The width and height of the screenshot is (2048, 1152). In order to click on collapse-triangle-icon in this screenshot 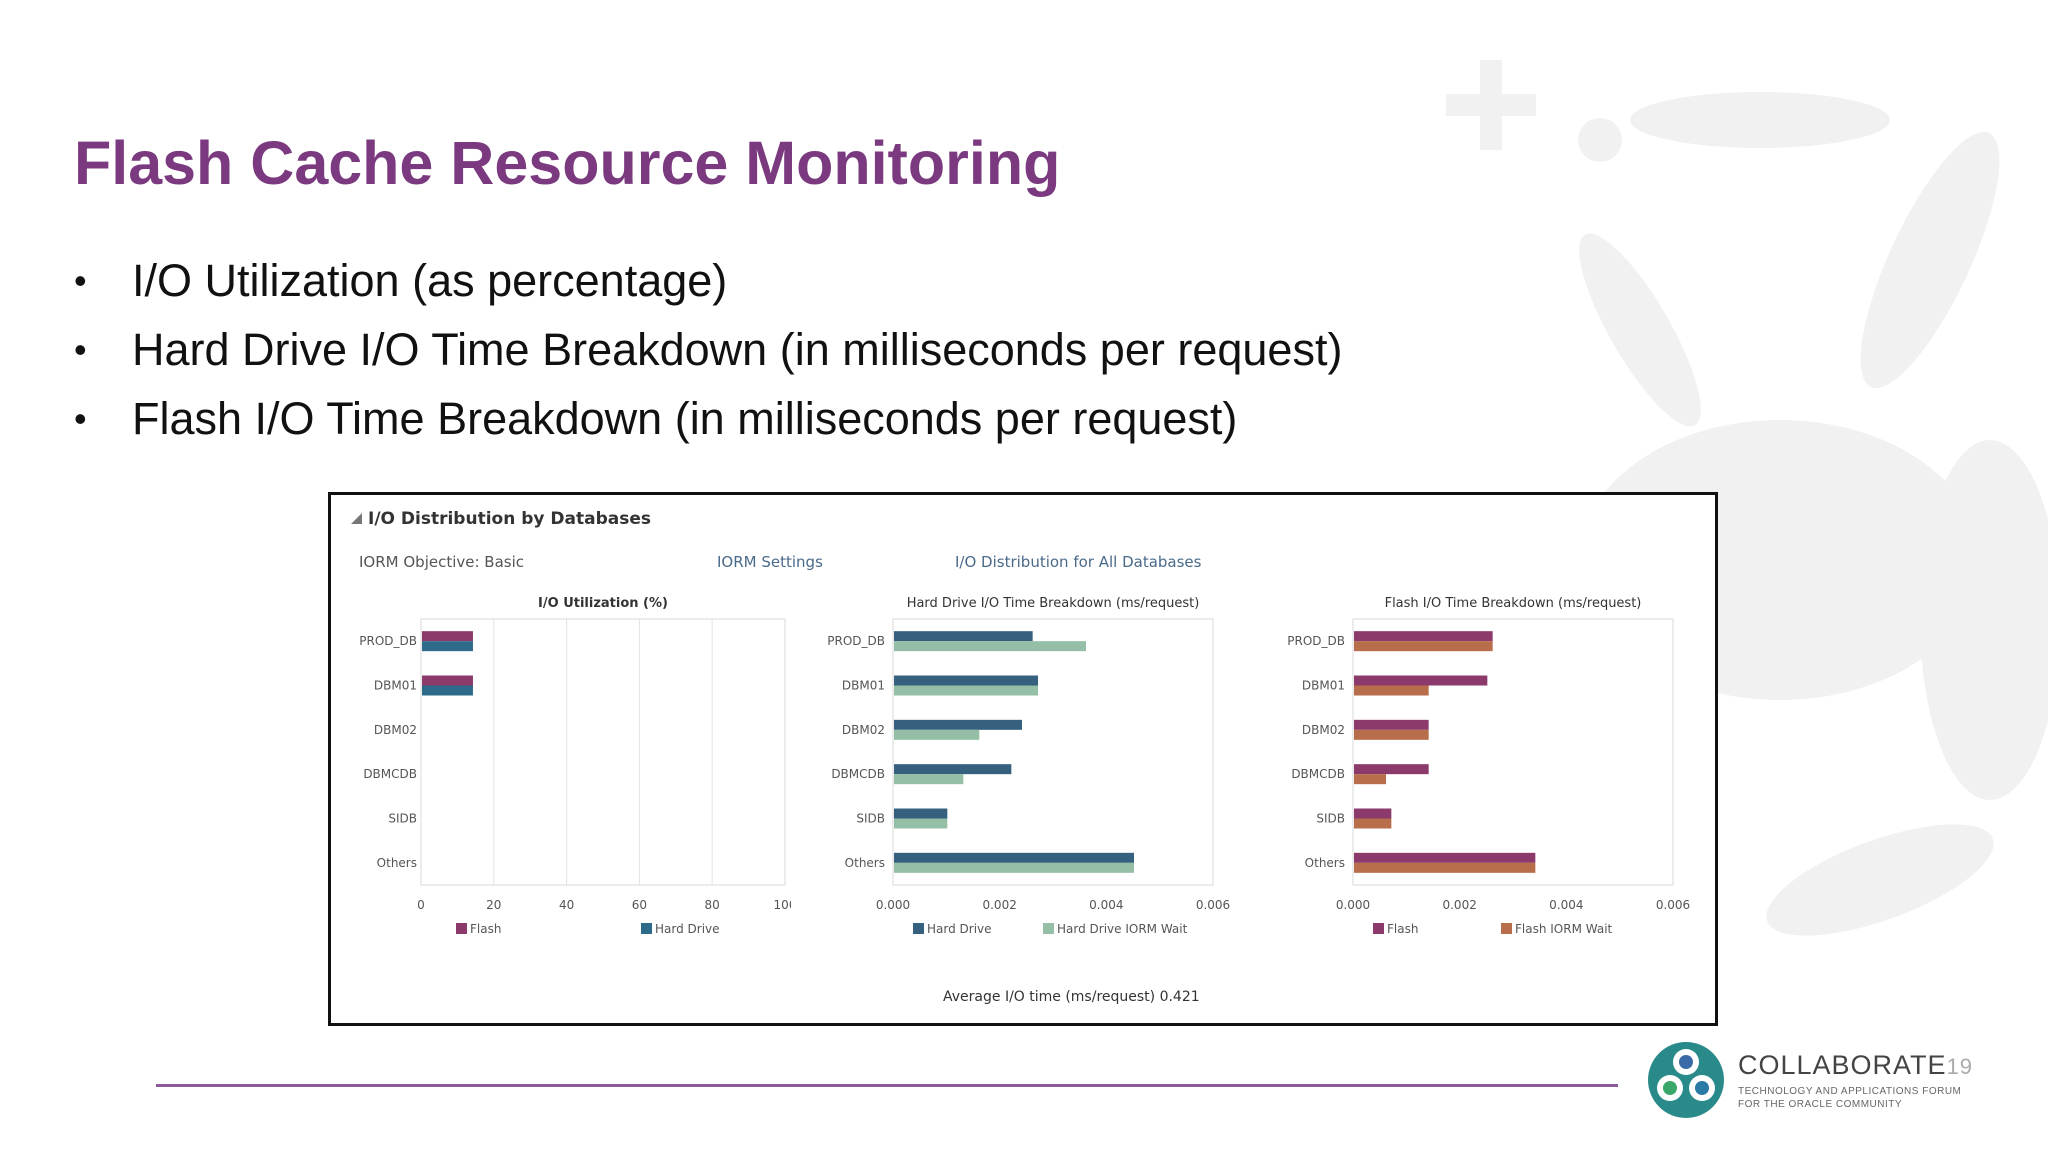, I will do `click(356, 518)`.